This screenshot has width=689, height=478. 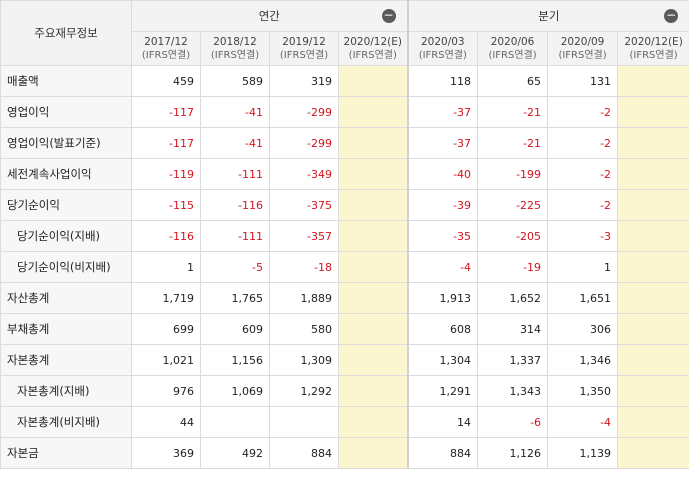 What do you see at coordinates (549, 16) in the screenshot?
I see `quarterly-label: 분기` at bounding box center [549, 16].